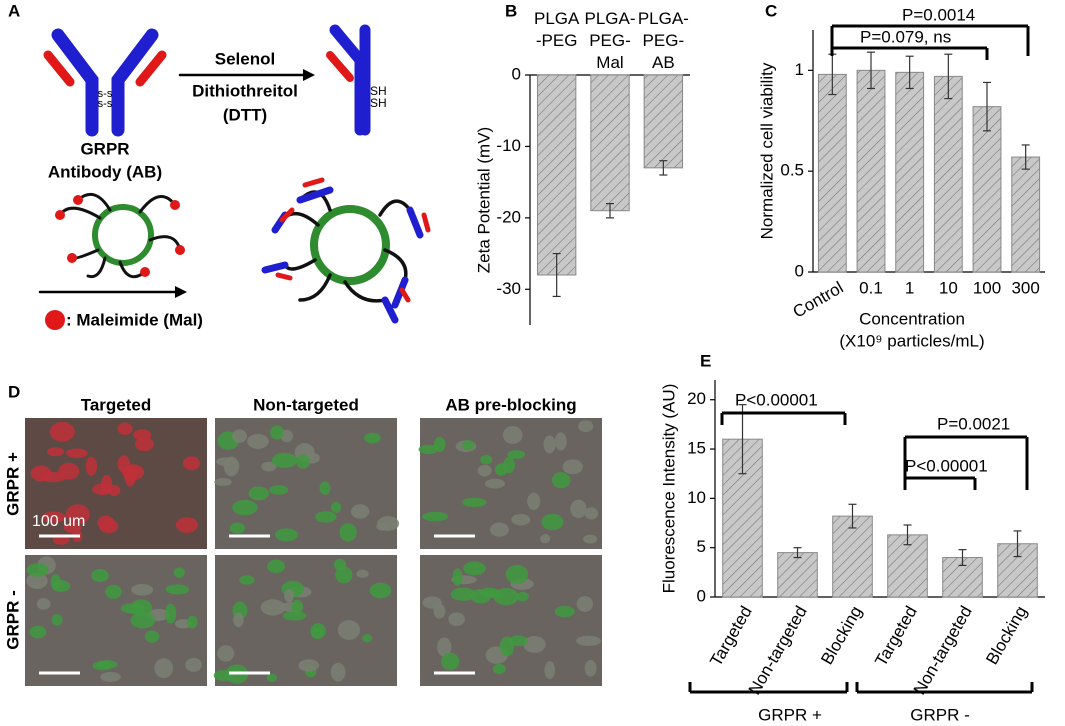 The image size is (1065, 726). I want to click on x-tick-label: PLGA-PEG-Mal, so click(609, 40).